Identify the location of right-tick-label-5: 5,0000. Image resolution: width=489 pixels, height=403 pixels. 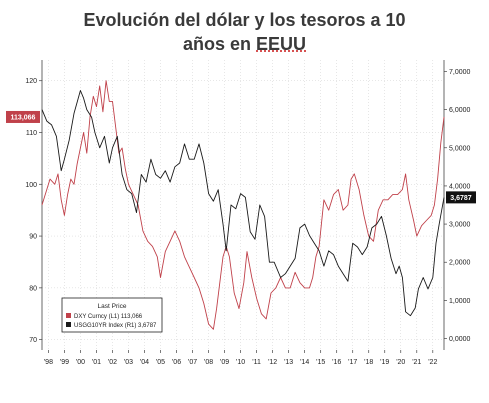
(460, 148).